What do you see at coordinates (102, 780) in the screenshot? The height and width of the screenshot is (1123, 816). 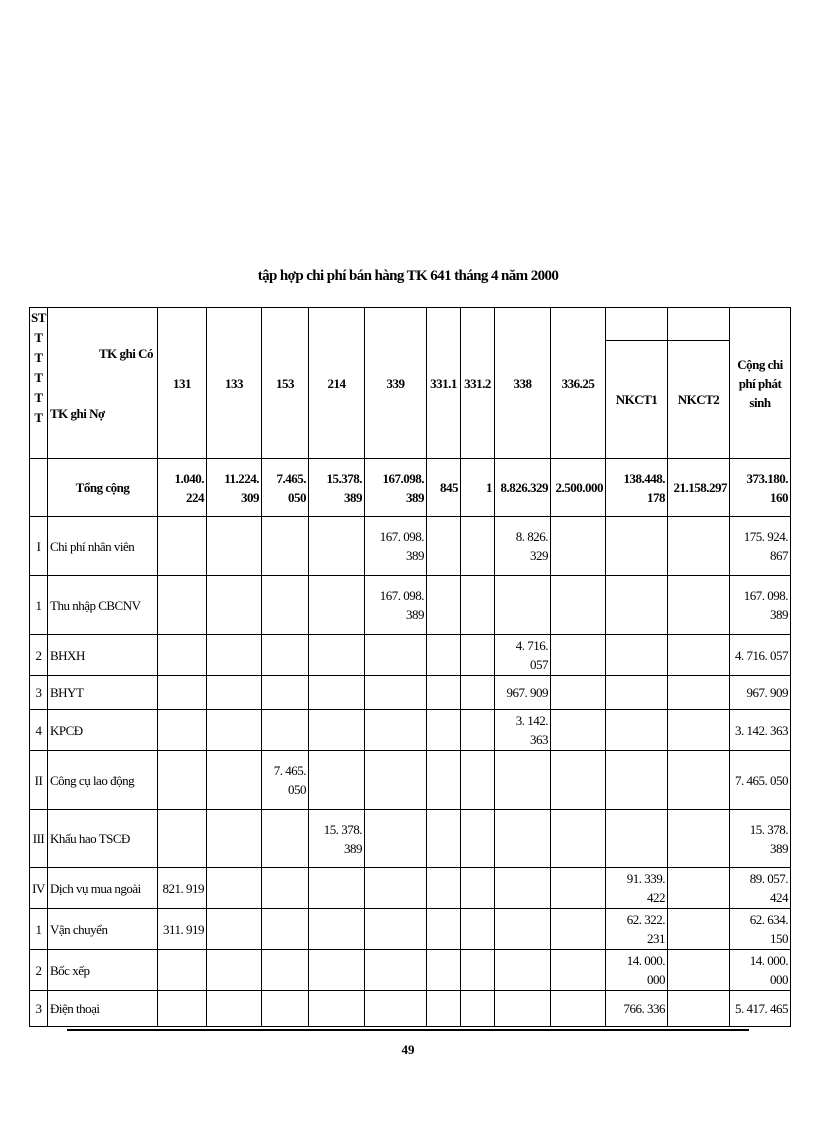 I see `row-name: Công cụ lao động` at bounding box center [102, 780].